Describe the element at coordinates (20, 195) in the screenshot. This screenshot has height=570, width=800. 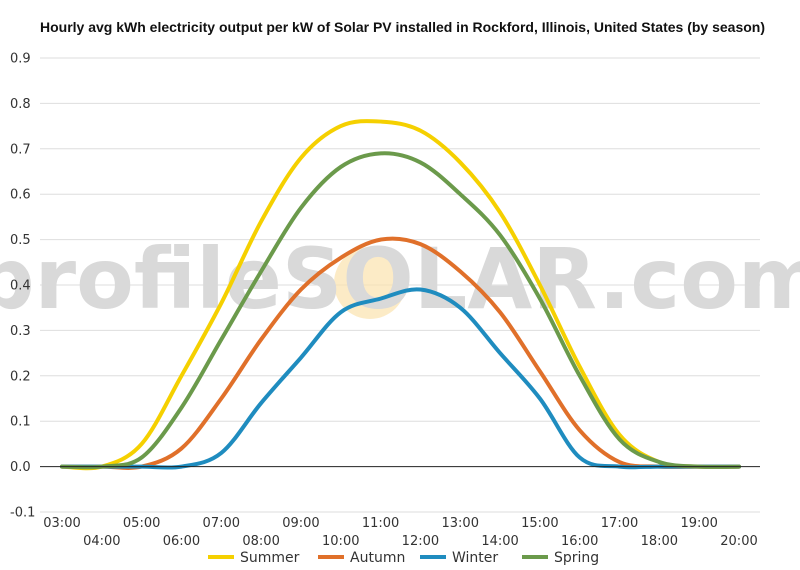
I see `y-tick-label: 0.6` at that location.